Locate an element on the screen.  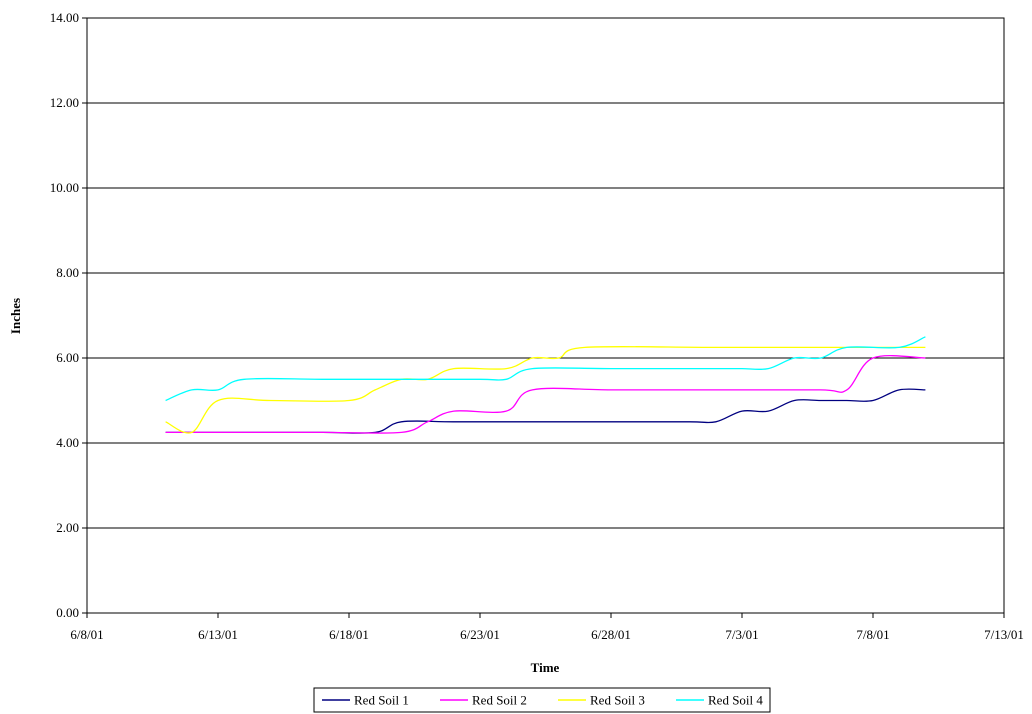
legend-label-2: Red Soil 2 is located at coordinates (499, 700).